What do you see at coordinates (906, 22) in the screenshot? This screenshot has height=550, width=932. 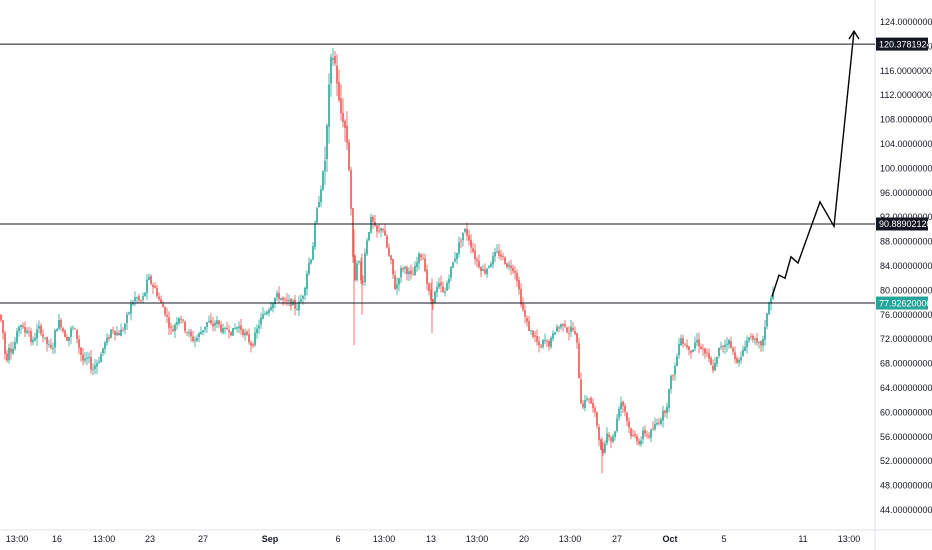 I see `price-tick-label: 124.00000000` at bounding box center [906, 22].